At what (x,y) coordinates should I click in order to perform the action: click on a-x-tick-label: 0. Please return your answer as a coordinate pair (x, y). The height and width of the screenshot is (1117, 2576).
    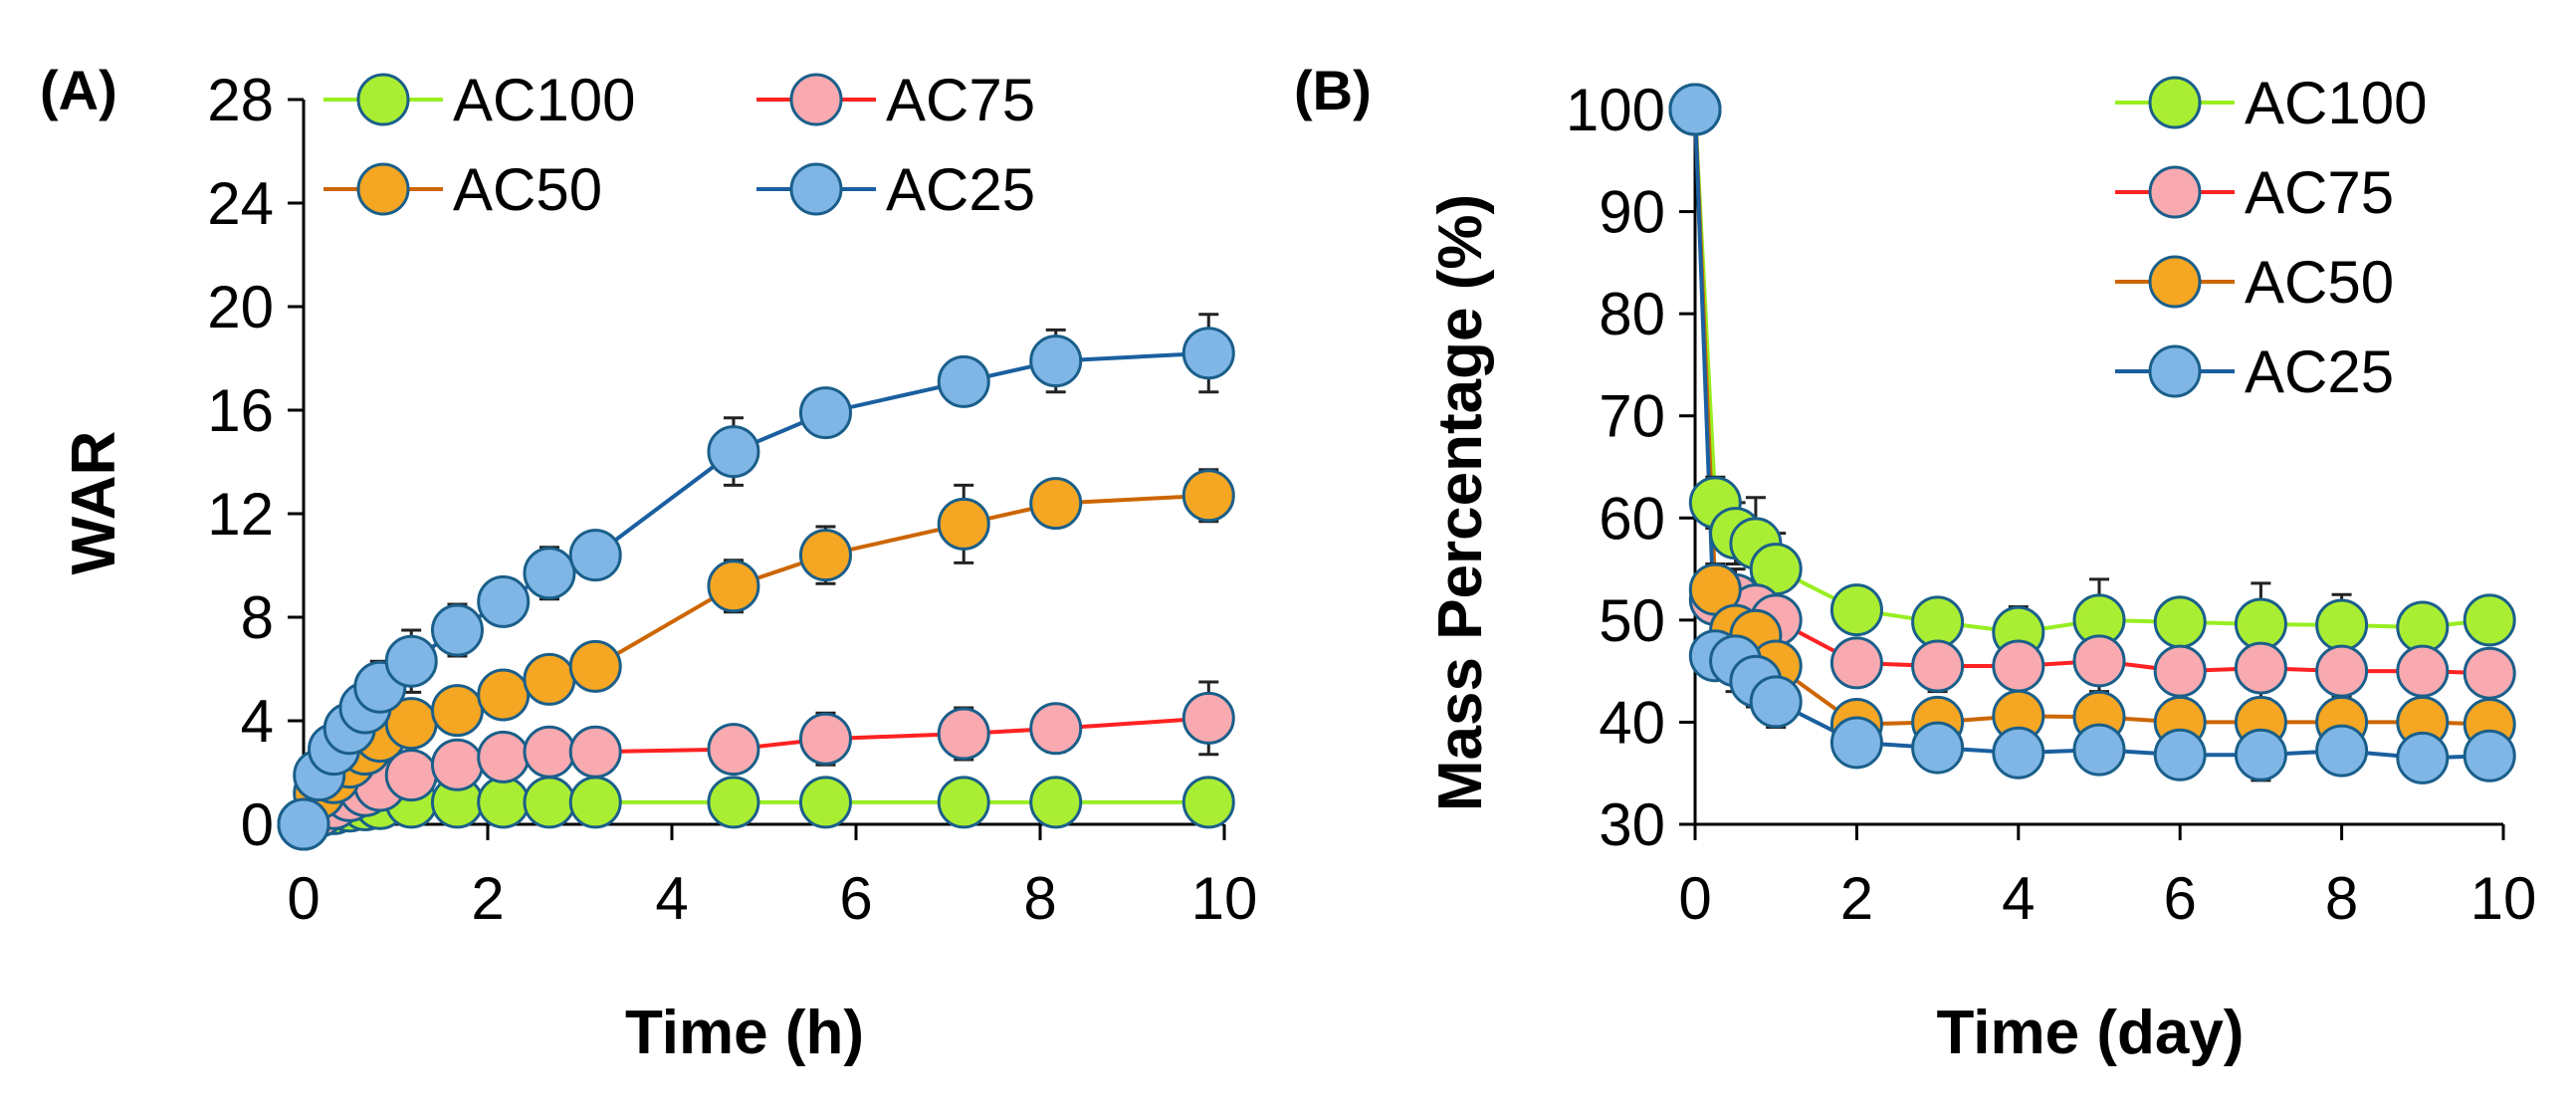
    Looking at the image, I should click on (303, 898).